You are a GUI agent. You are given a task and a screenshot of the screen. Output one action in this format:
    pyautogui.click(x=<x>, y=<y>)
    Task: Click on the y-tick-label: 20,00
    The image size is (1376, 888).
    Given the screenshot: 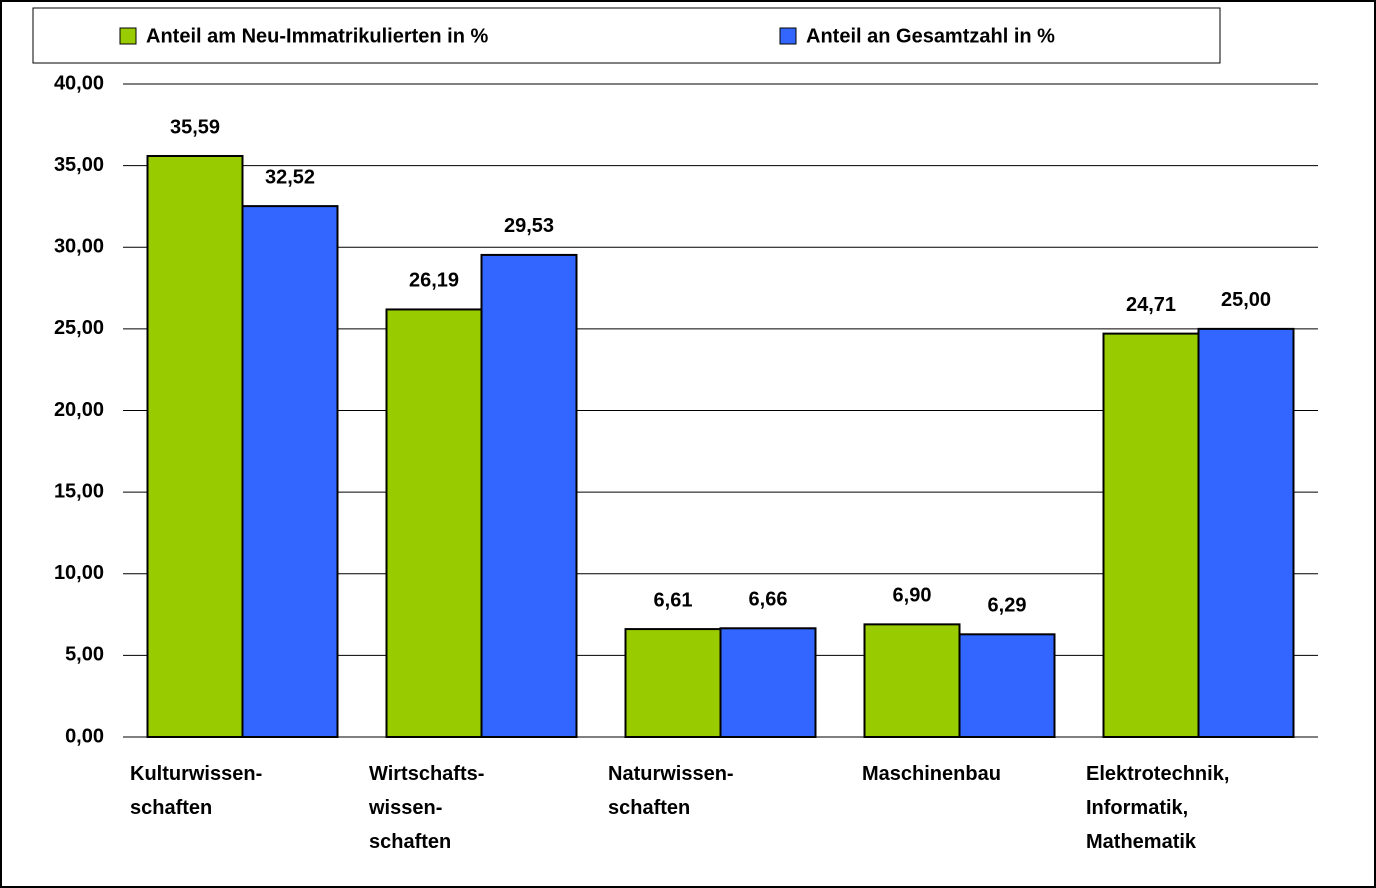 What is the action you would take?
    pyautogui.click(x=79, y=410)
    